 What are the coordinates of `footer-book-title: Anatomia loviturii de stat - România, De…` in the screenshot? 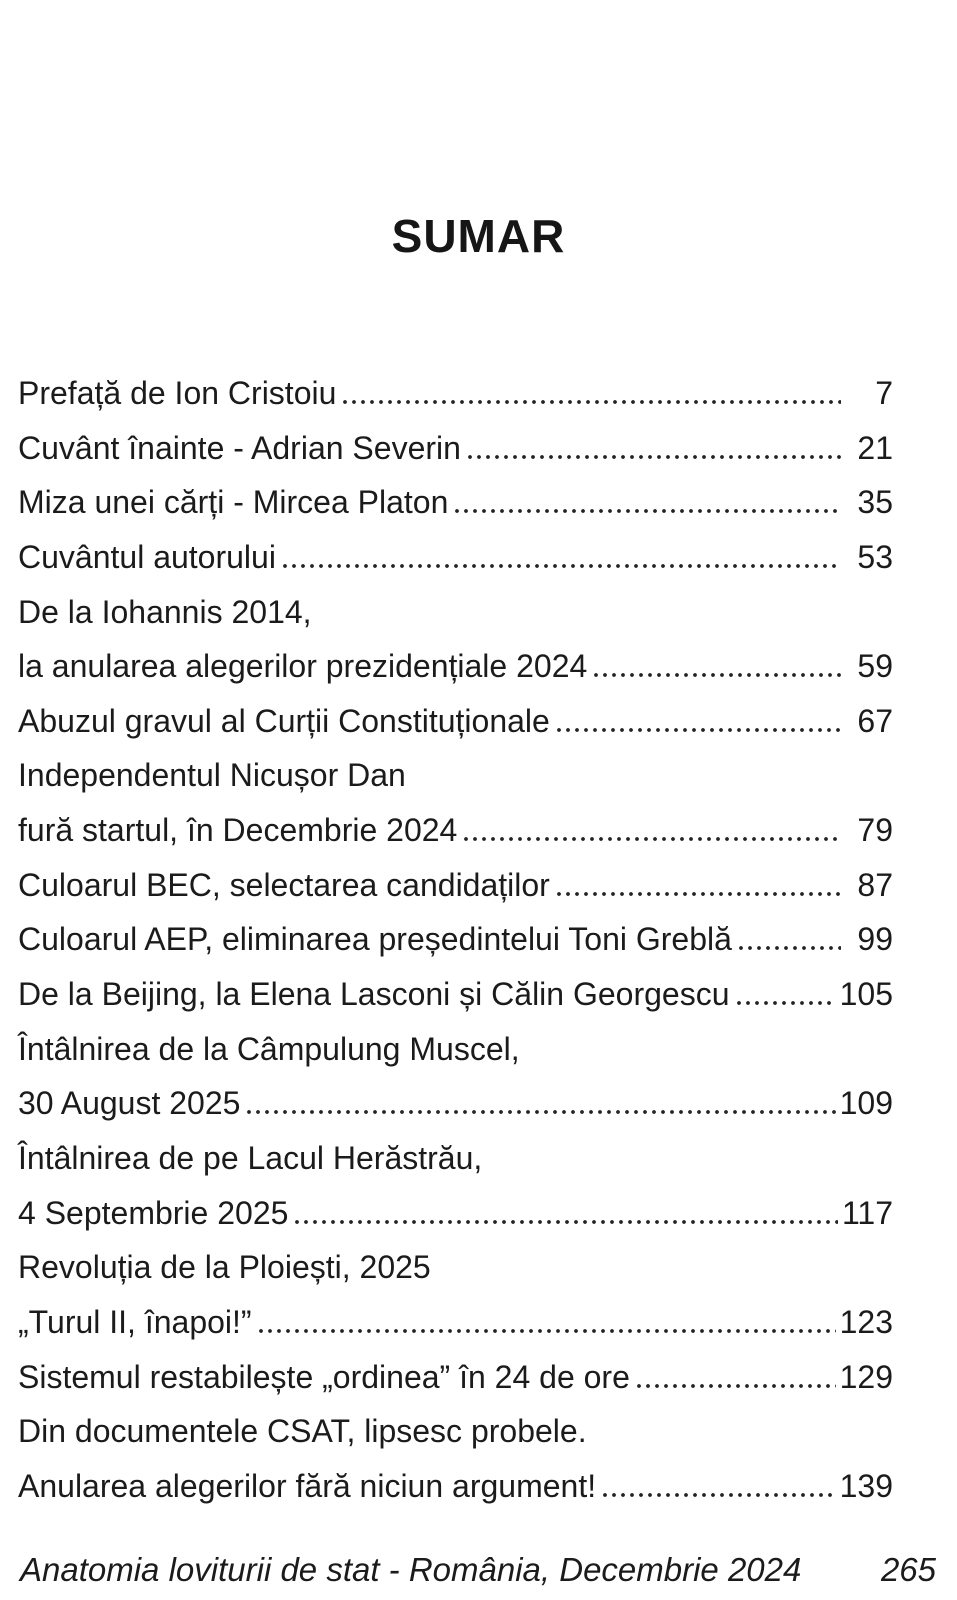 It's located at (411, 1569).